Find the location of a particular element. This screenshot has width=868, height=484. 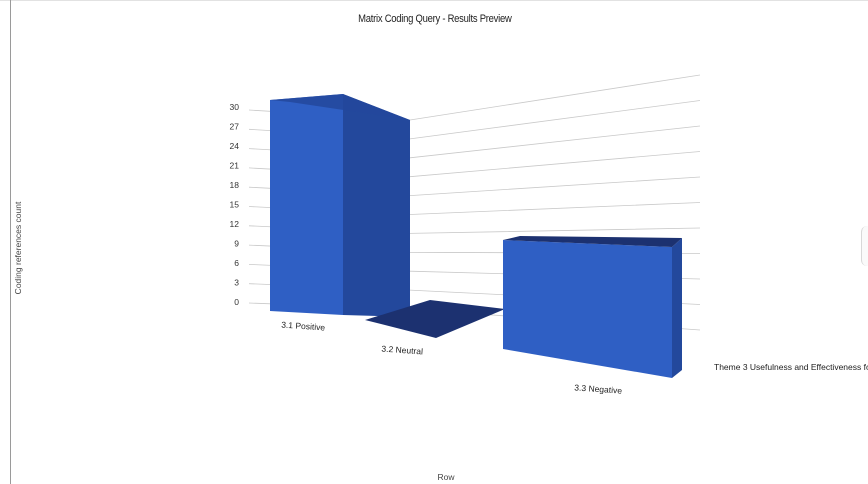

y-tick-label: 30 is located at coordinates (235, 107).